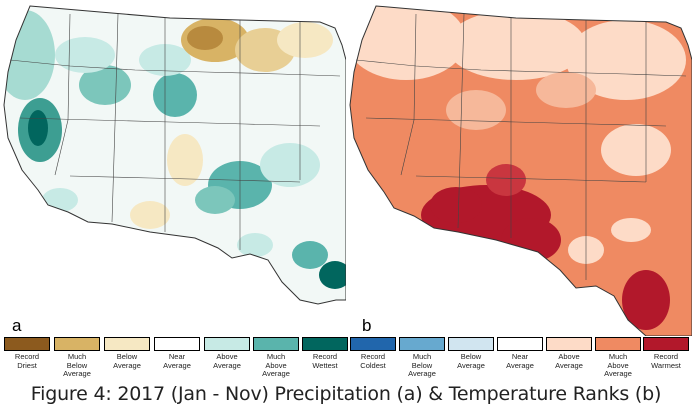  I want to click on legend-item-above-average-temp: Above Average, so click(569, 353).